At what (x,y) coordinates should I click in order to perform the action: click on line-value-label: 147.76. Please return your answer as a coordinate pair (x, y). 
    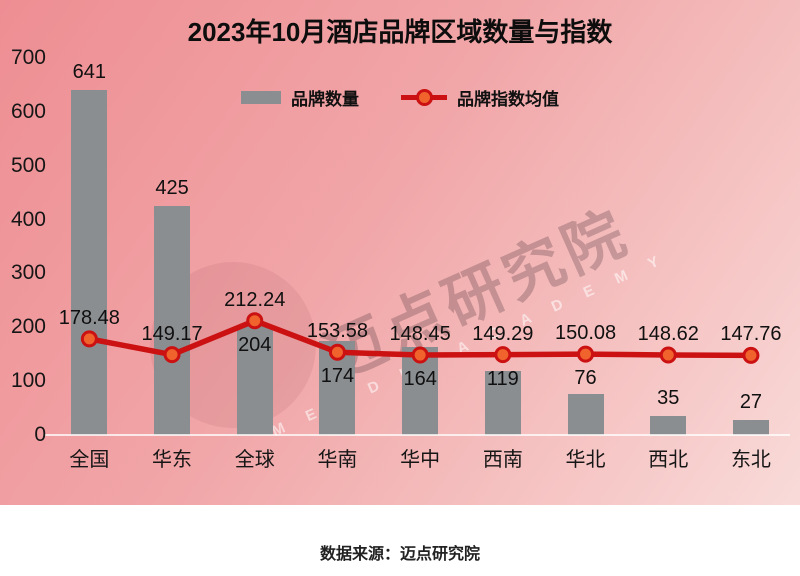
    Looking at the image, I should click on (751, 334).